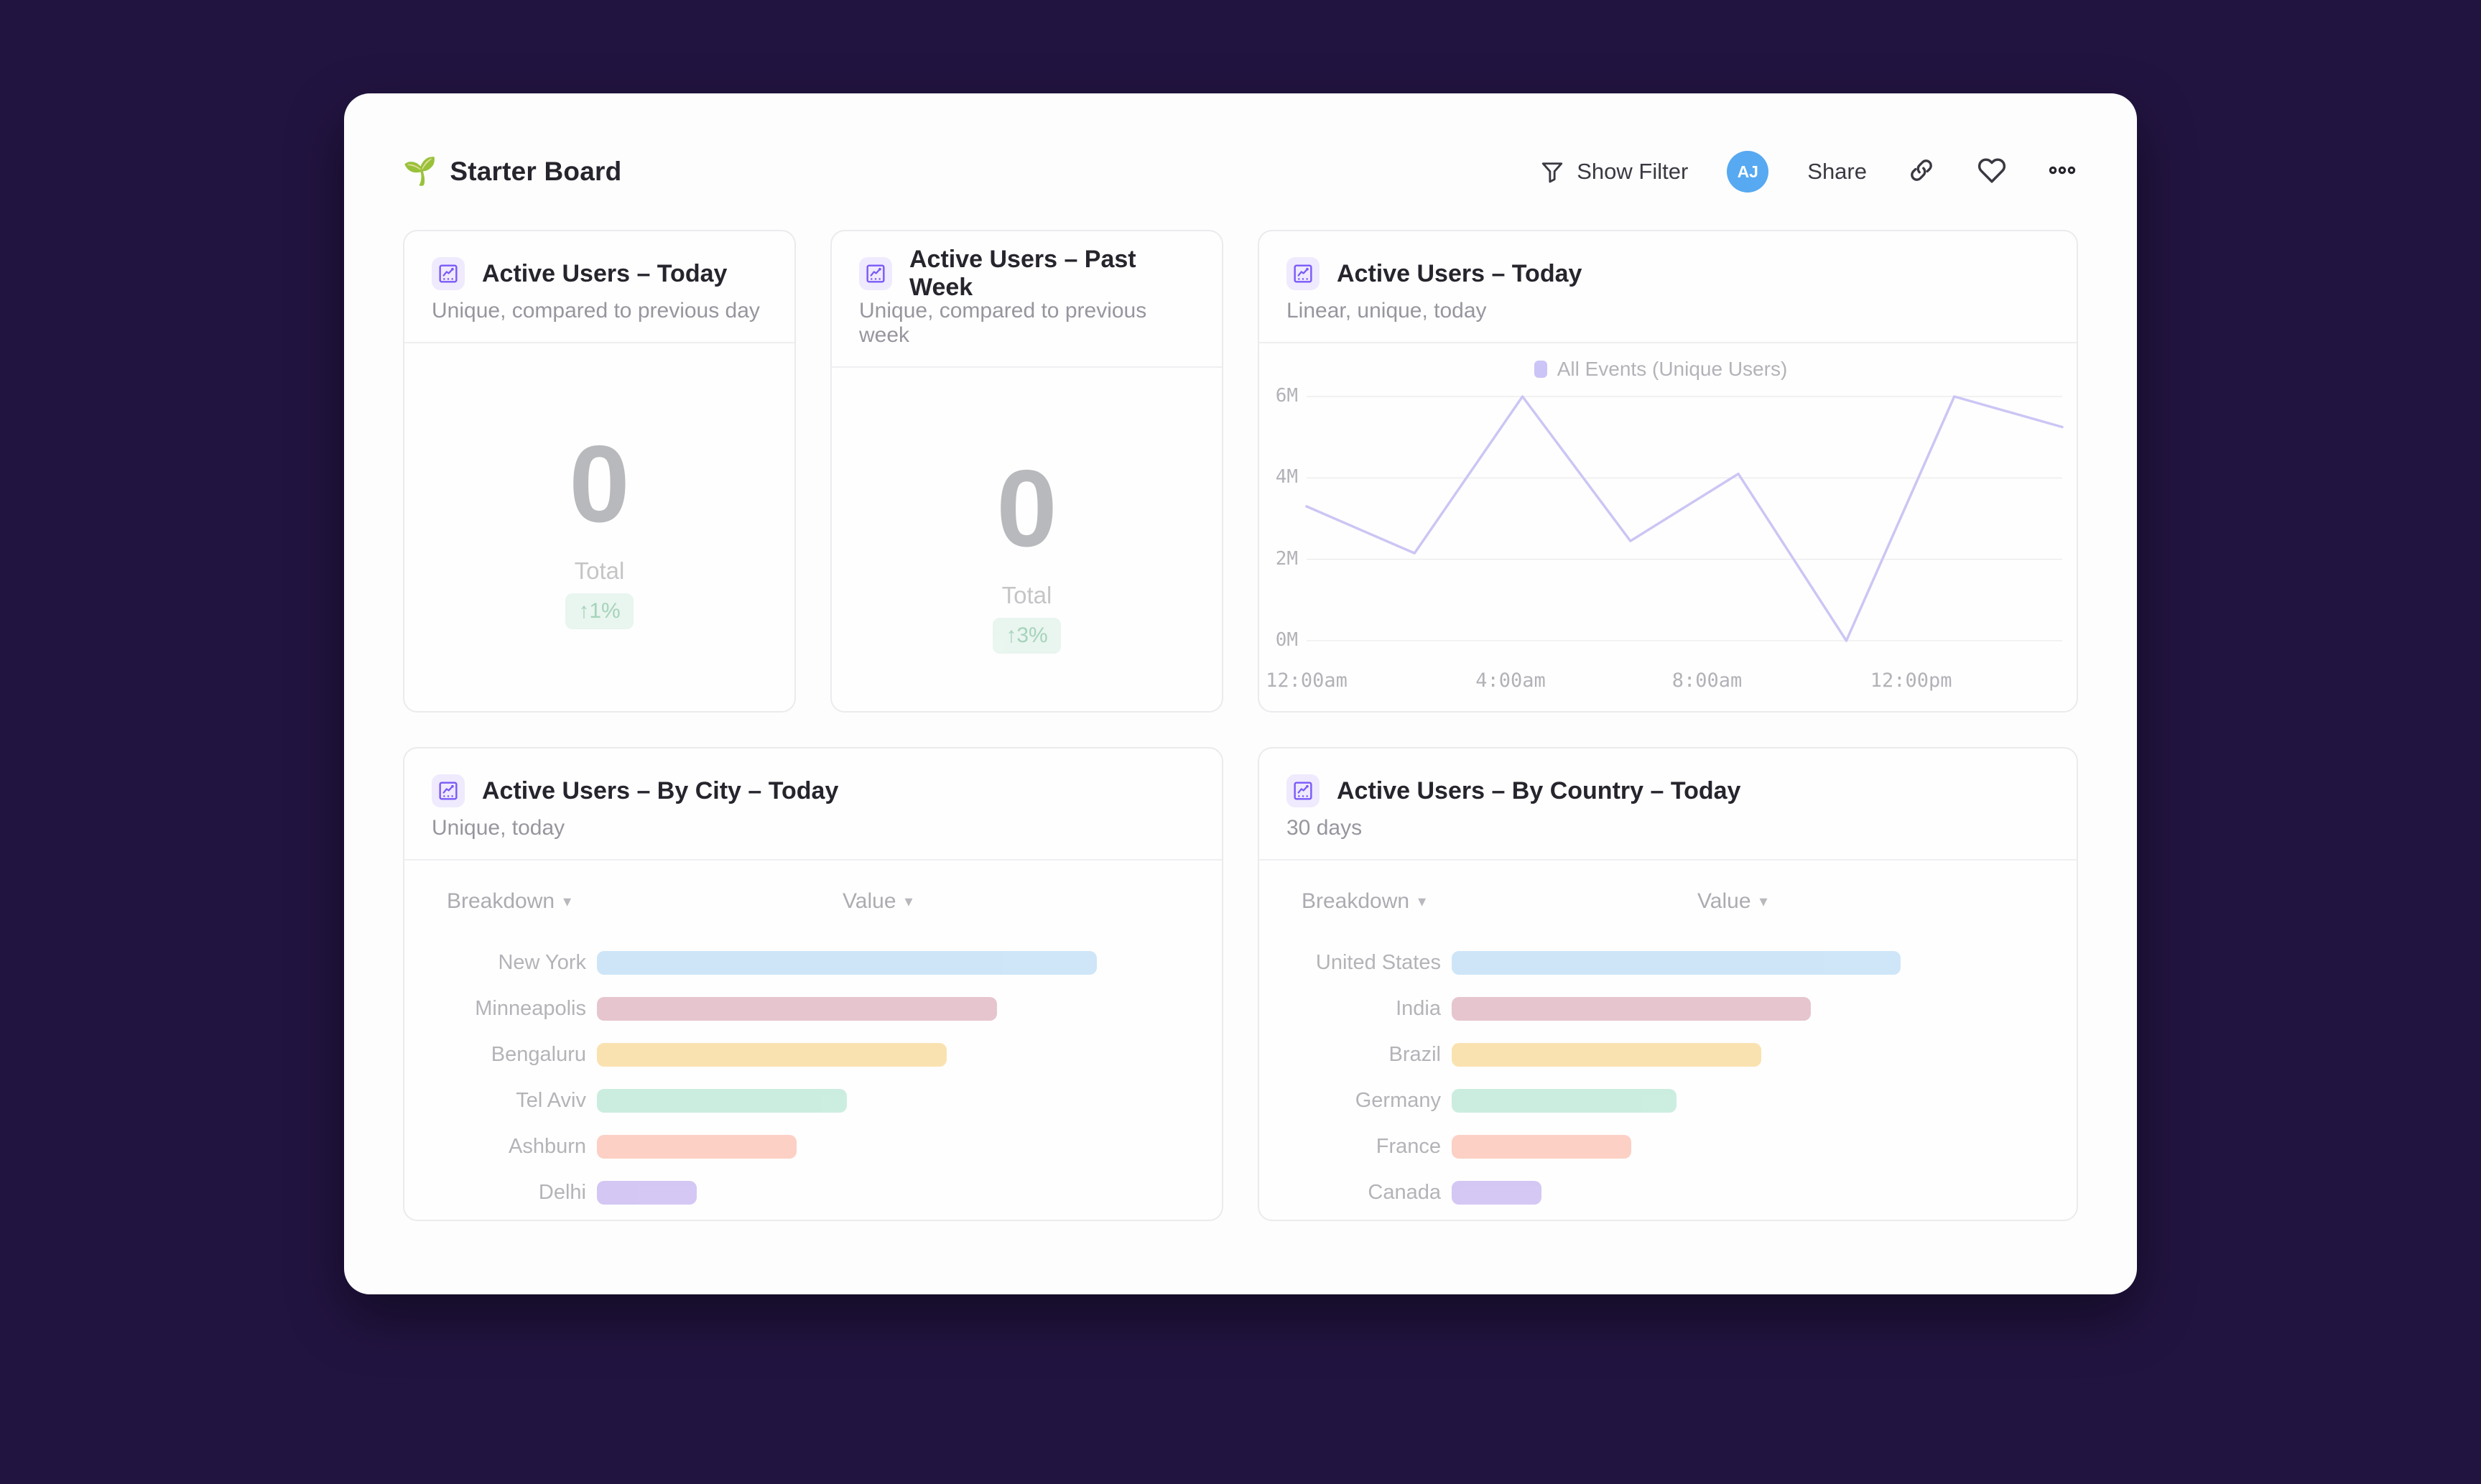  Describe the element at coordinates (1673, 369) in the screenshot. I see `legend-label: All Events (Unique Users)` at that location.